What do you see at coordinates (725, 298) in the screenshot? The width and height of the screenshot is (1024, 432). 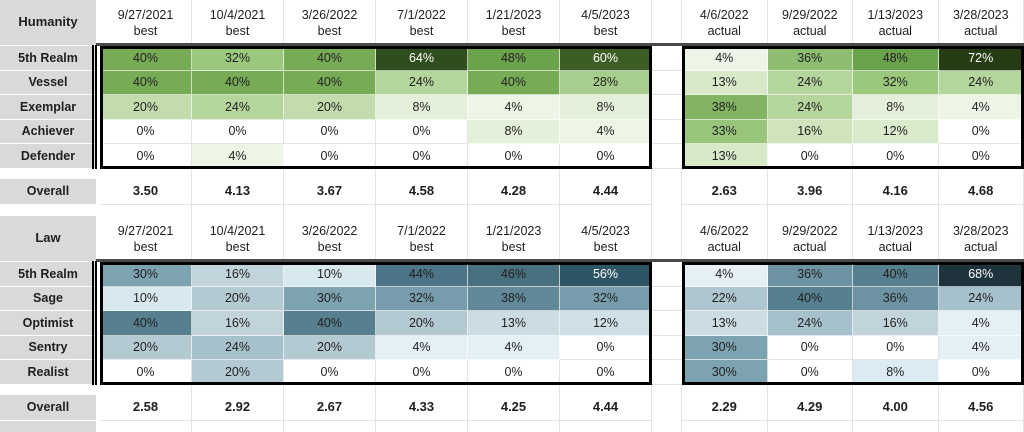 I see `value-cell: 22%` at bounding box center [725, 298].